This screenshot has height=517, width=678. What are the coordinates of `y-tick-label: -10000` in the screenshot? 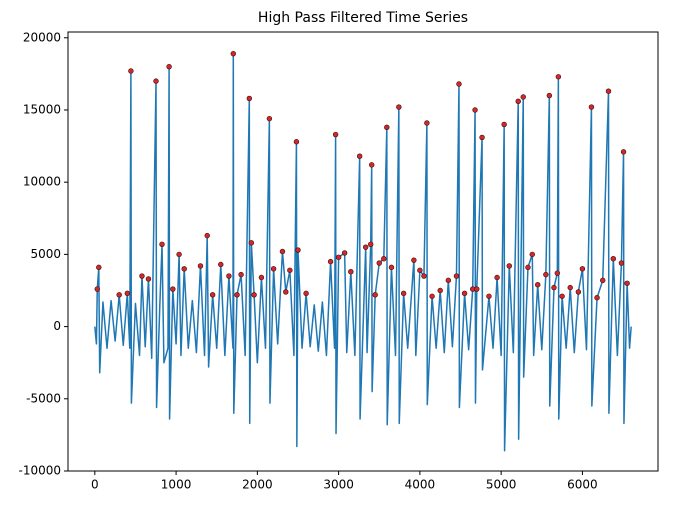 It's located at (39, 471).